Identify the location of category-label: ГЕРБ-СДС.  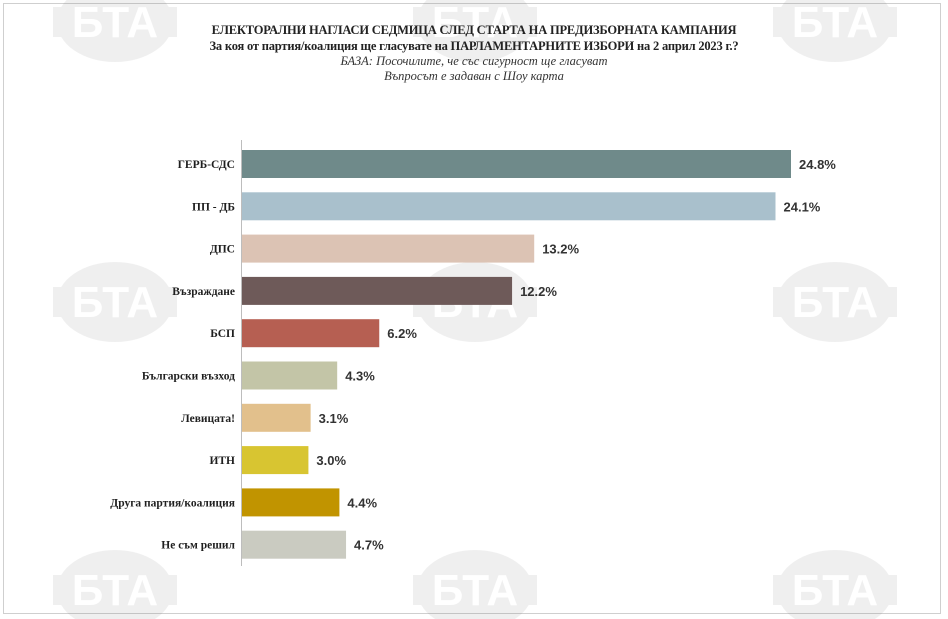
(206, 165).